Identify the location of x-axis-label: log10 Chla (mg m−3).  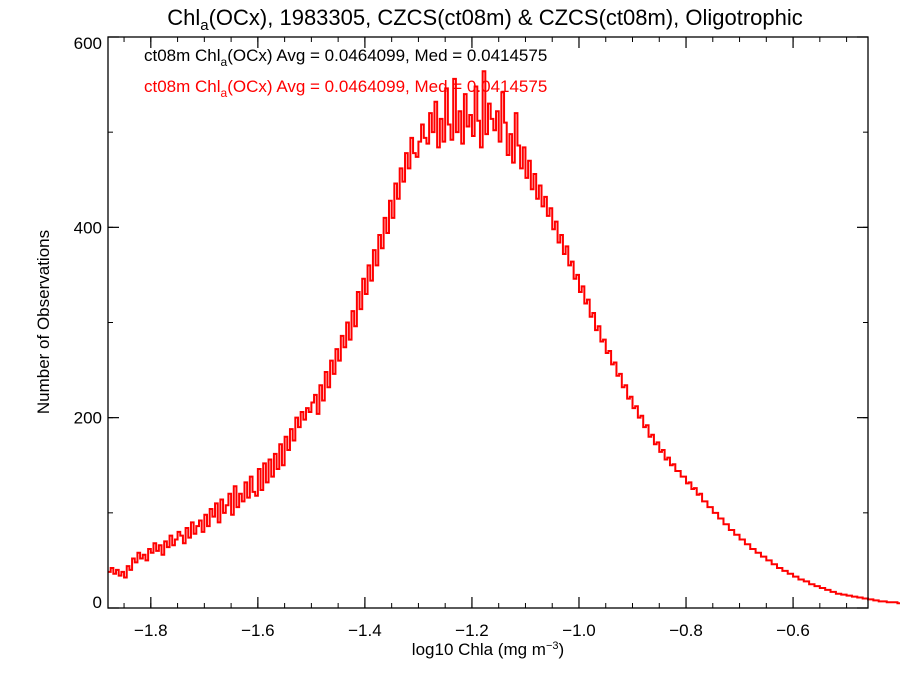
(488, 649).